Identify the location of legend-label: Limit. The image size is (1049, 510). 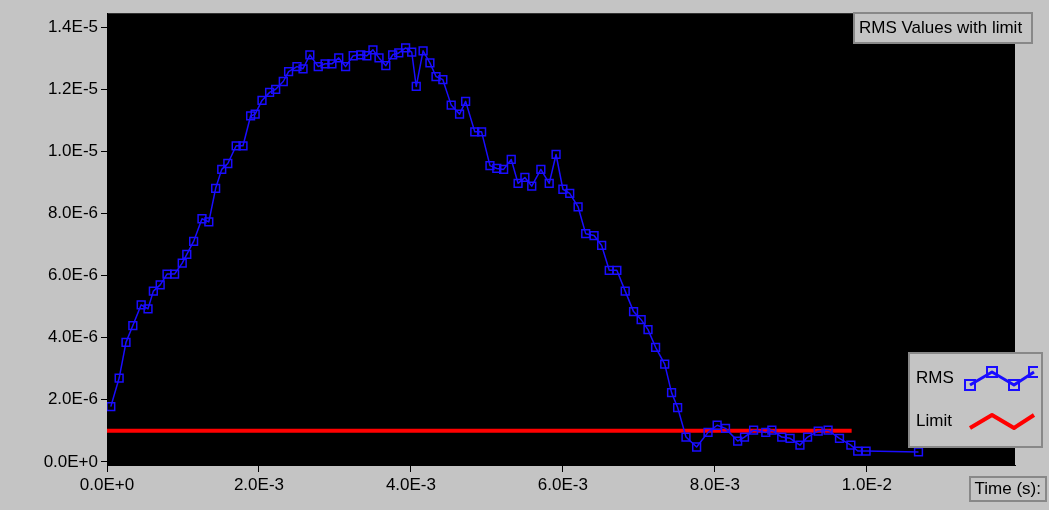
(934, 421).